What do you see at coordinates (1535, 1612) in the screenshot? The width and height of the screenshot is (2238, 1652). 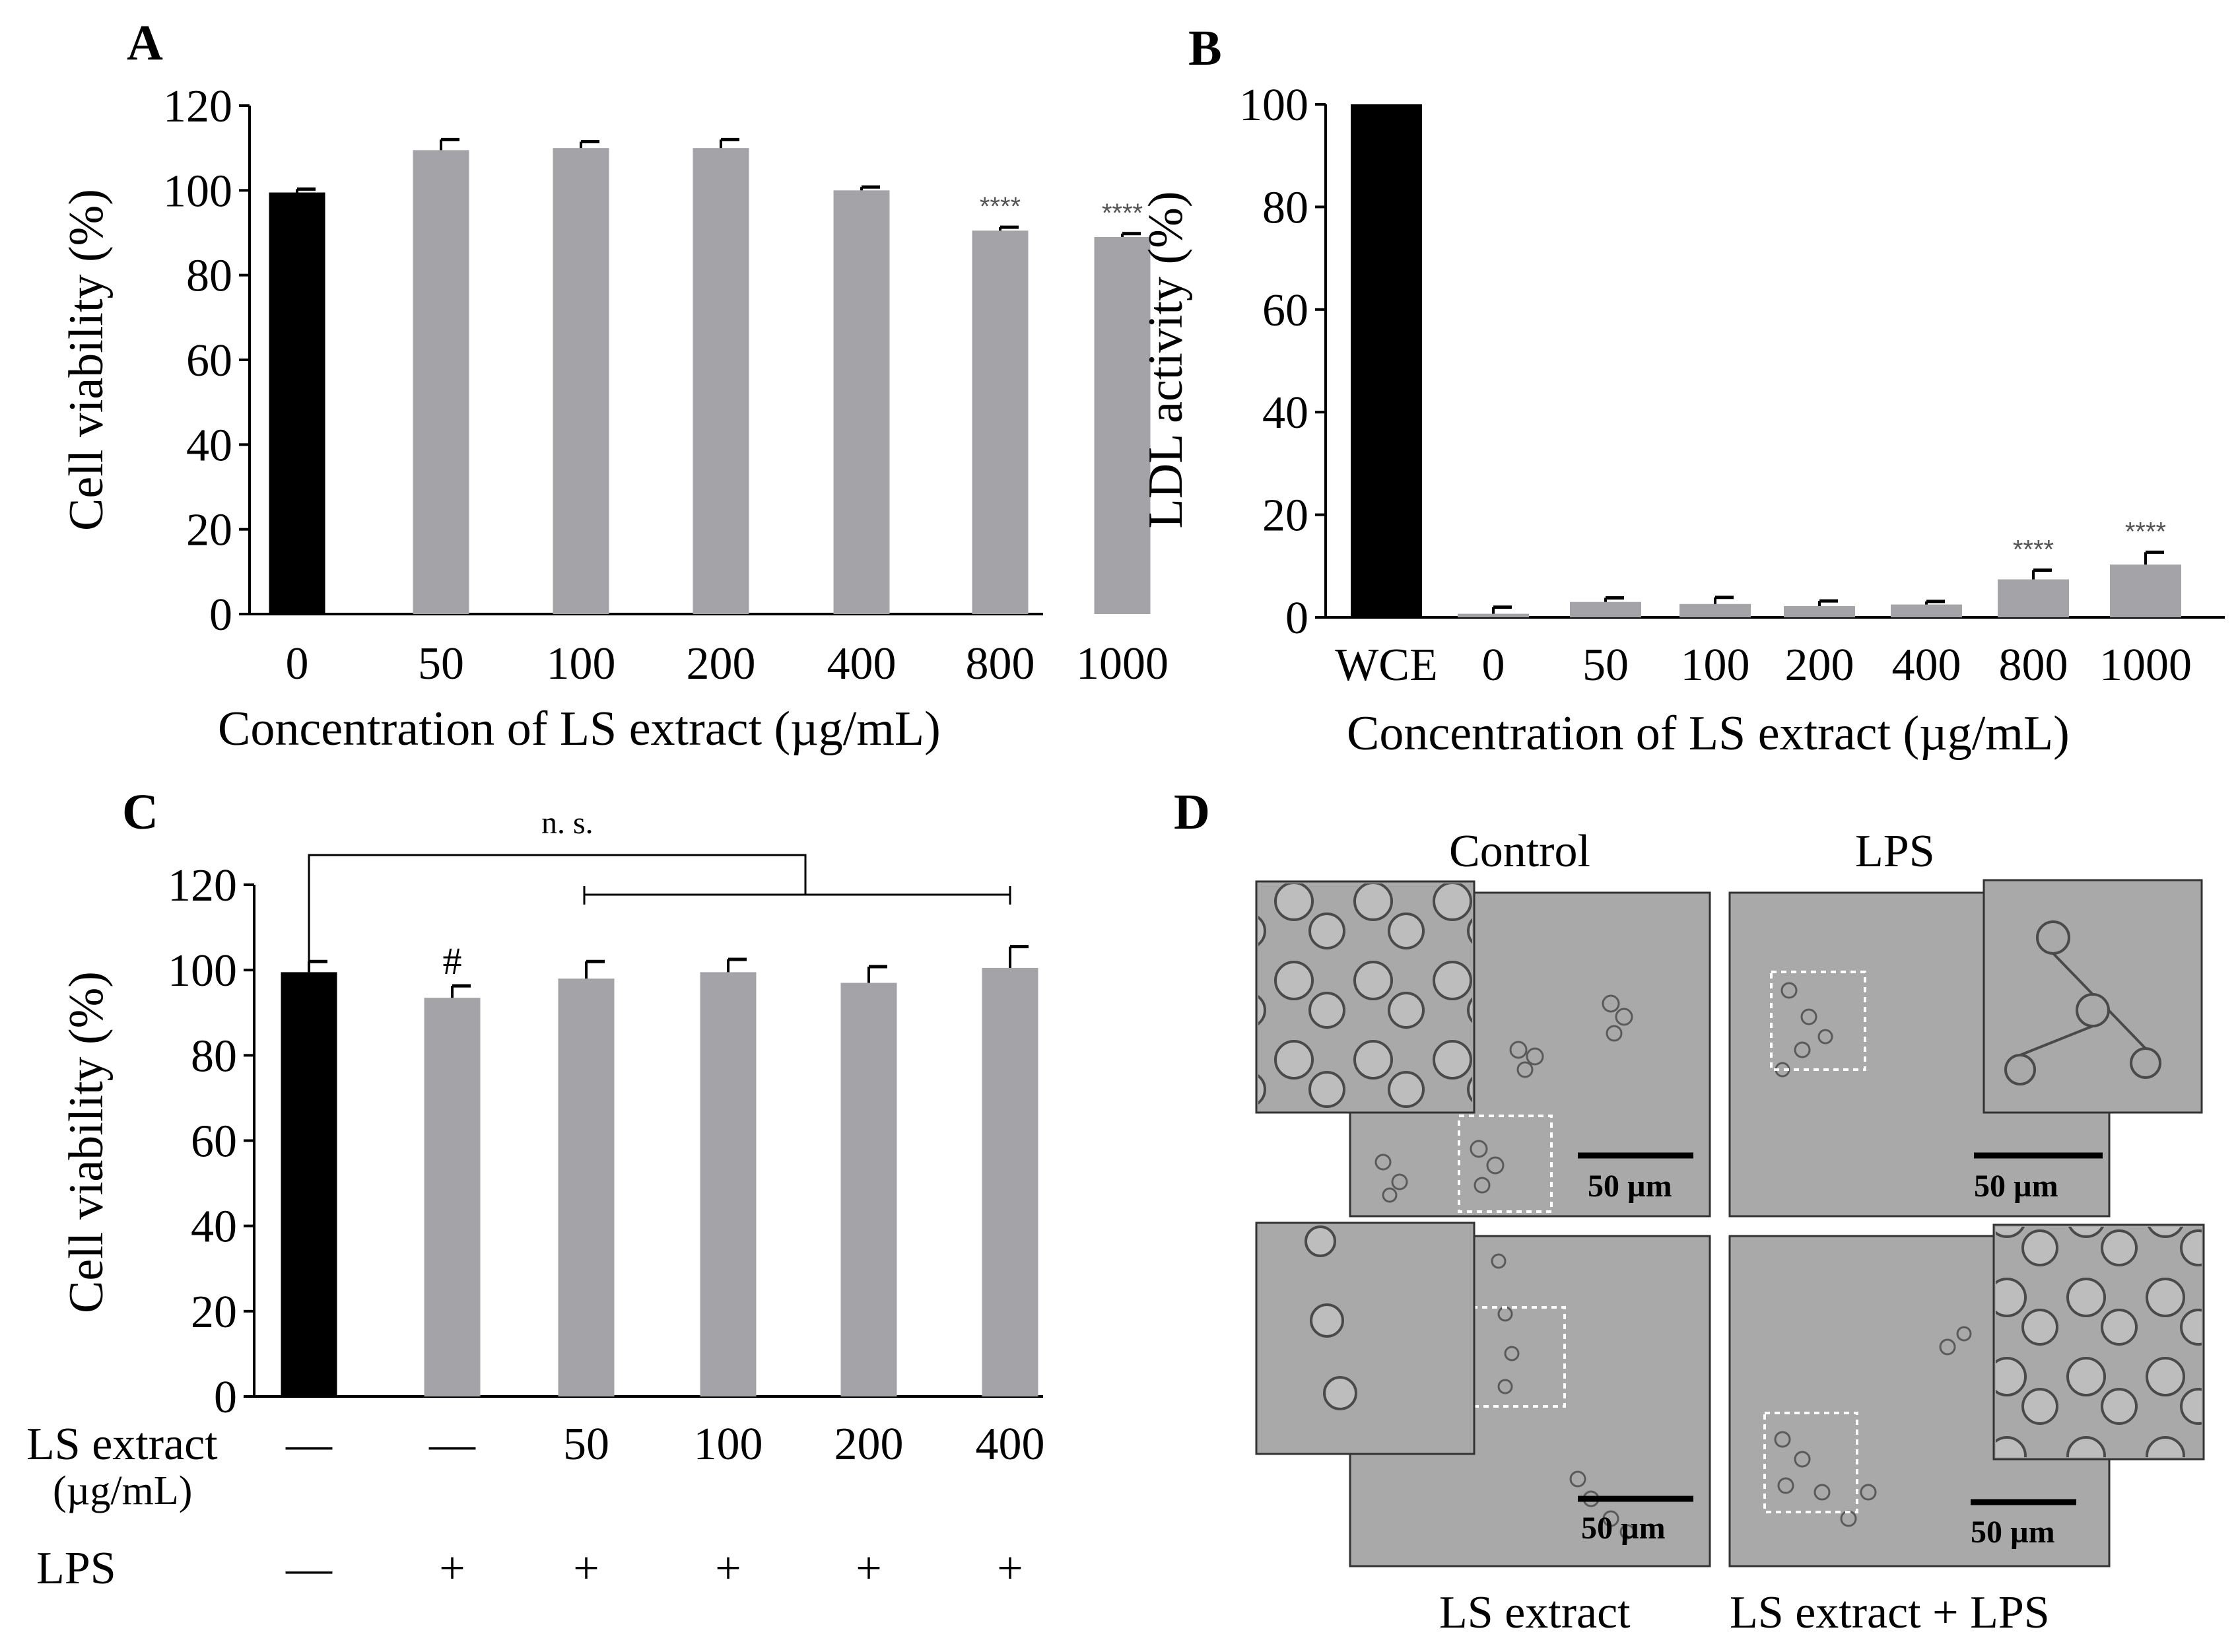 I see `label-ls-extract: LS extract` at bounding box center [1535, 1612].